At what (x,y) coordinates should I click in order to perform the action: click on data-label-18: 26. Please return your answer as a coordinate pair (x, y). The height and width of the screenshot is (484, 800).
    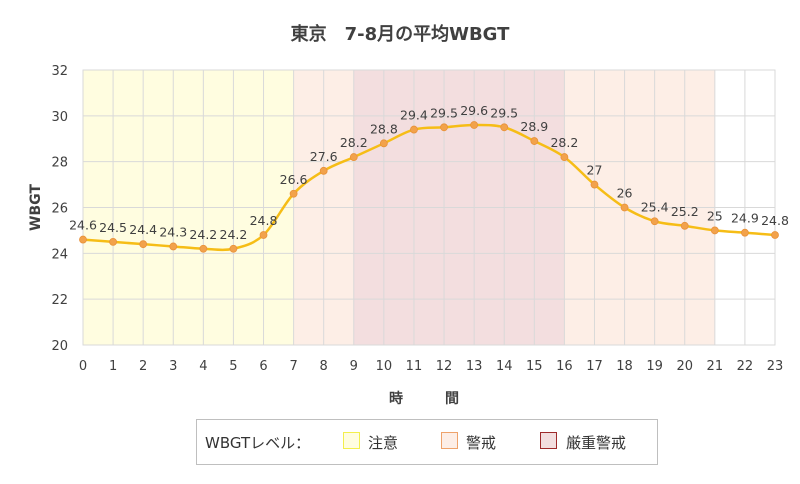
    Looking at the image, I should click on (625, 193).